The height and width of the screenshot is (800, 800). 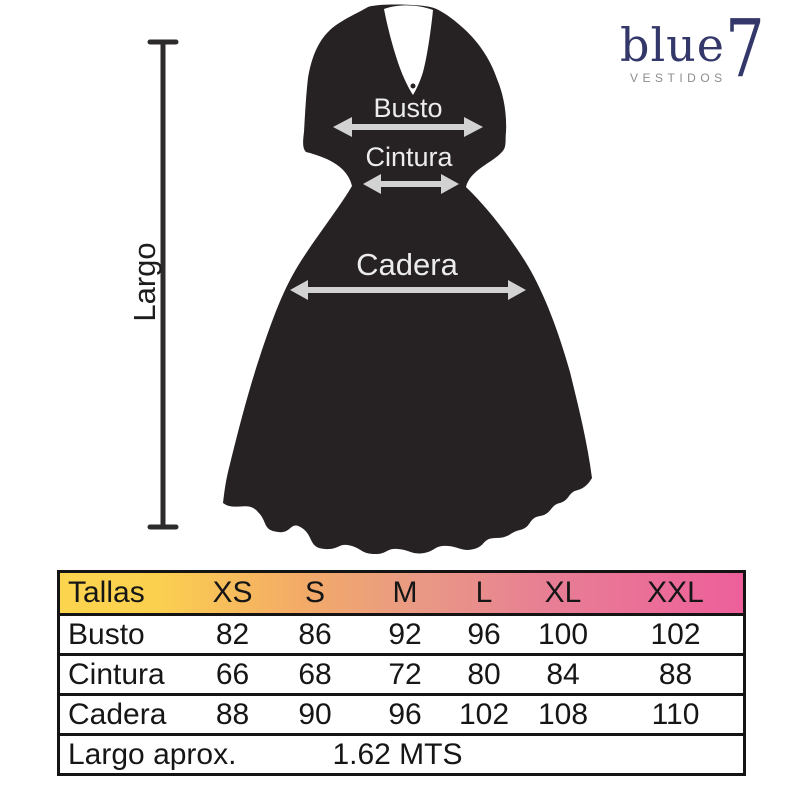 What do you see at coordinates (484, 674) in the screenshot?
I see `cintura-l: 80` at bounding box center [484, 674].